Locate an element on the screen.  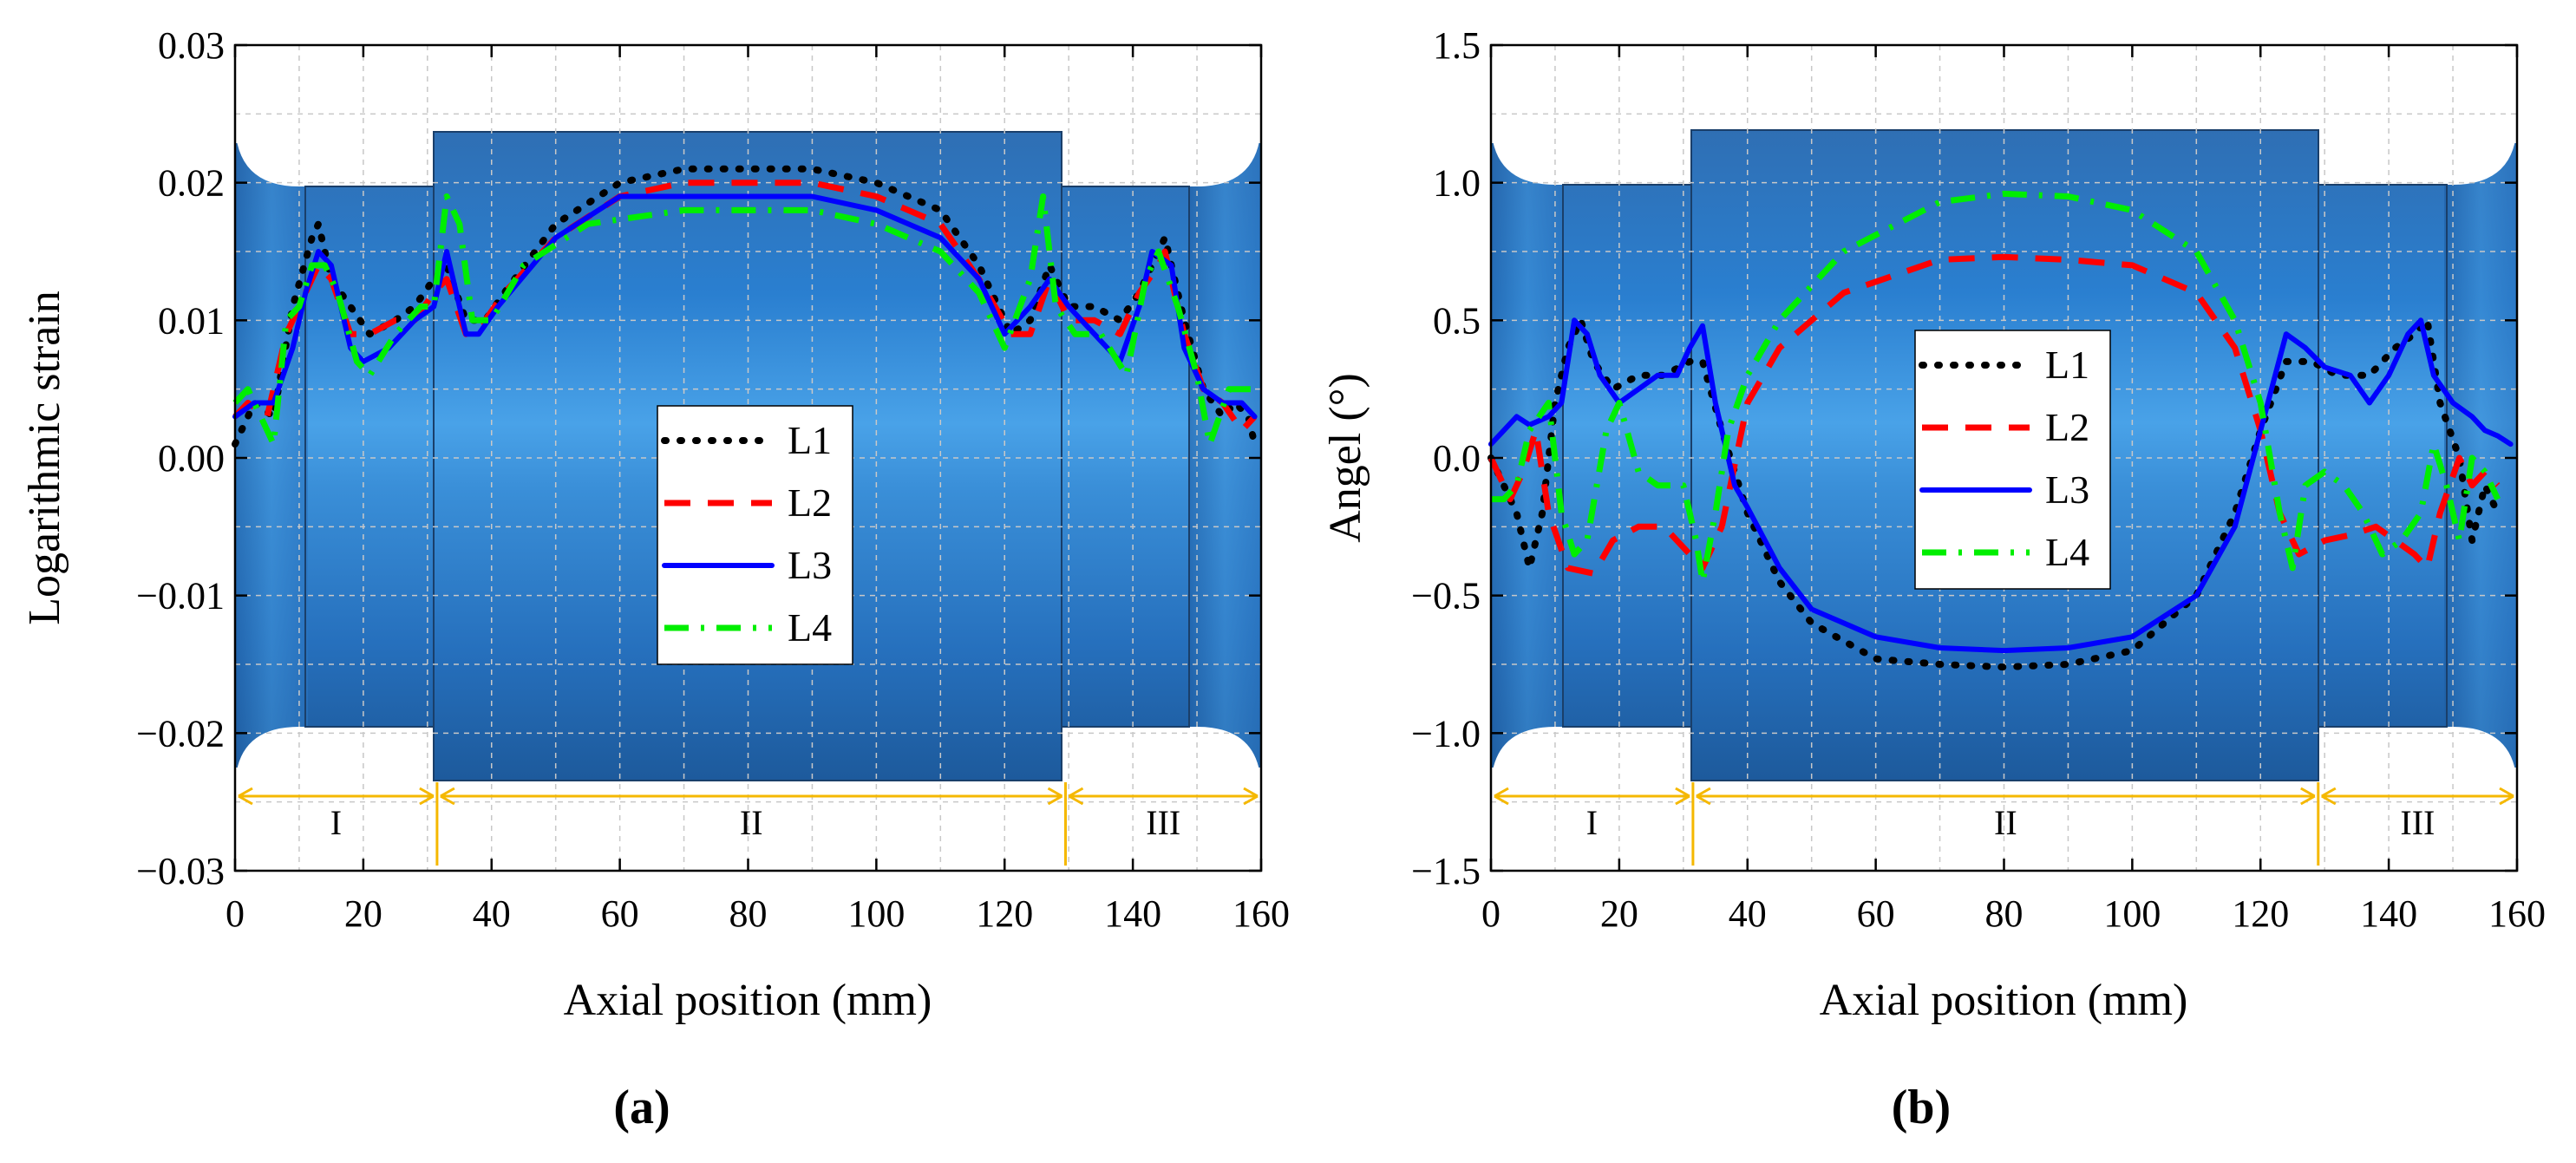
y-tick-label: −0.01 is located at coordinates (180, 596).